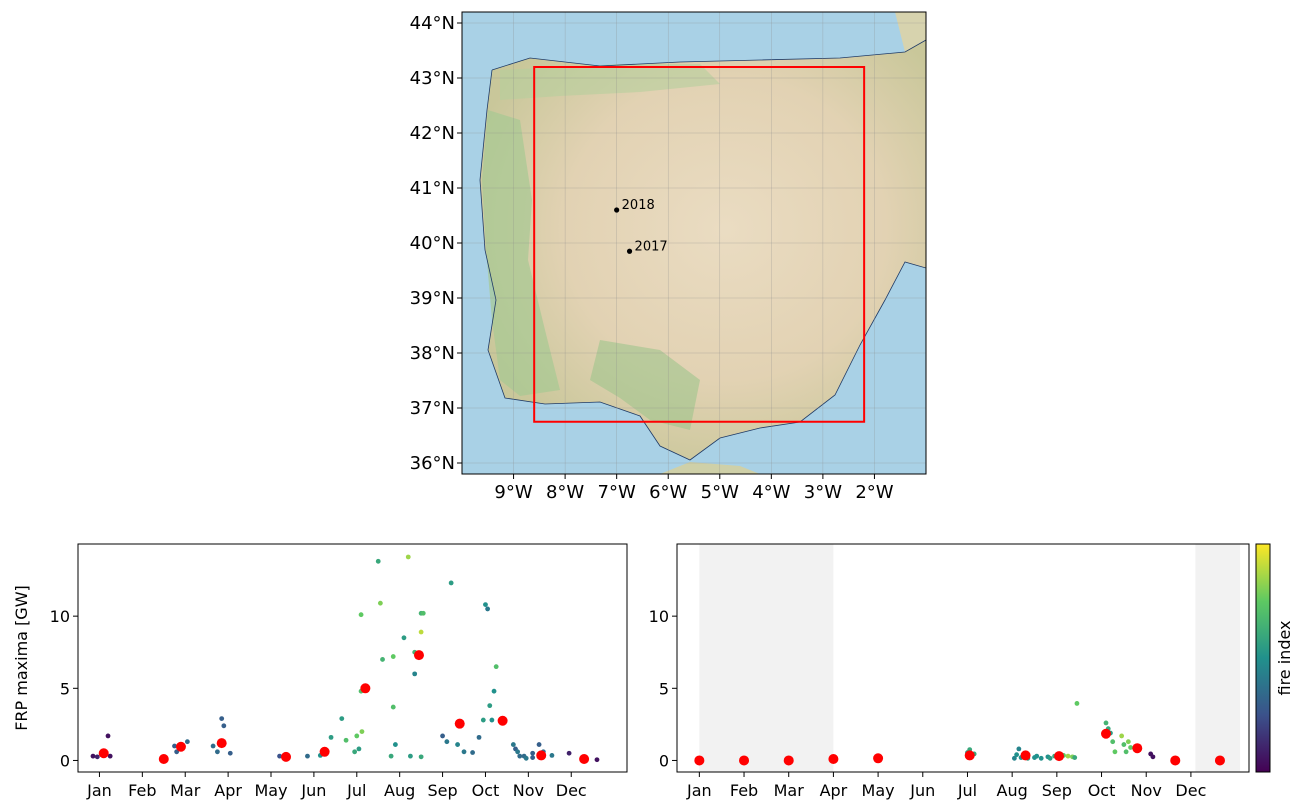 The height and width of the screenshot is (805, 1293). Describe the element at coordinates (922, 790) in the screenshot. I see `p2-x-tick-label: Jun` at that location.